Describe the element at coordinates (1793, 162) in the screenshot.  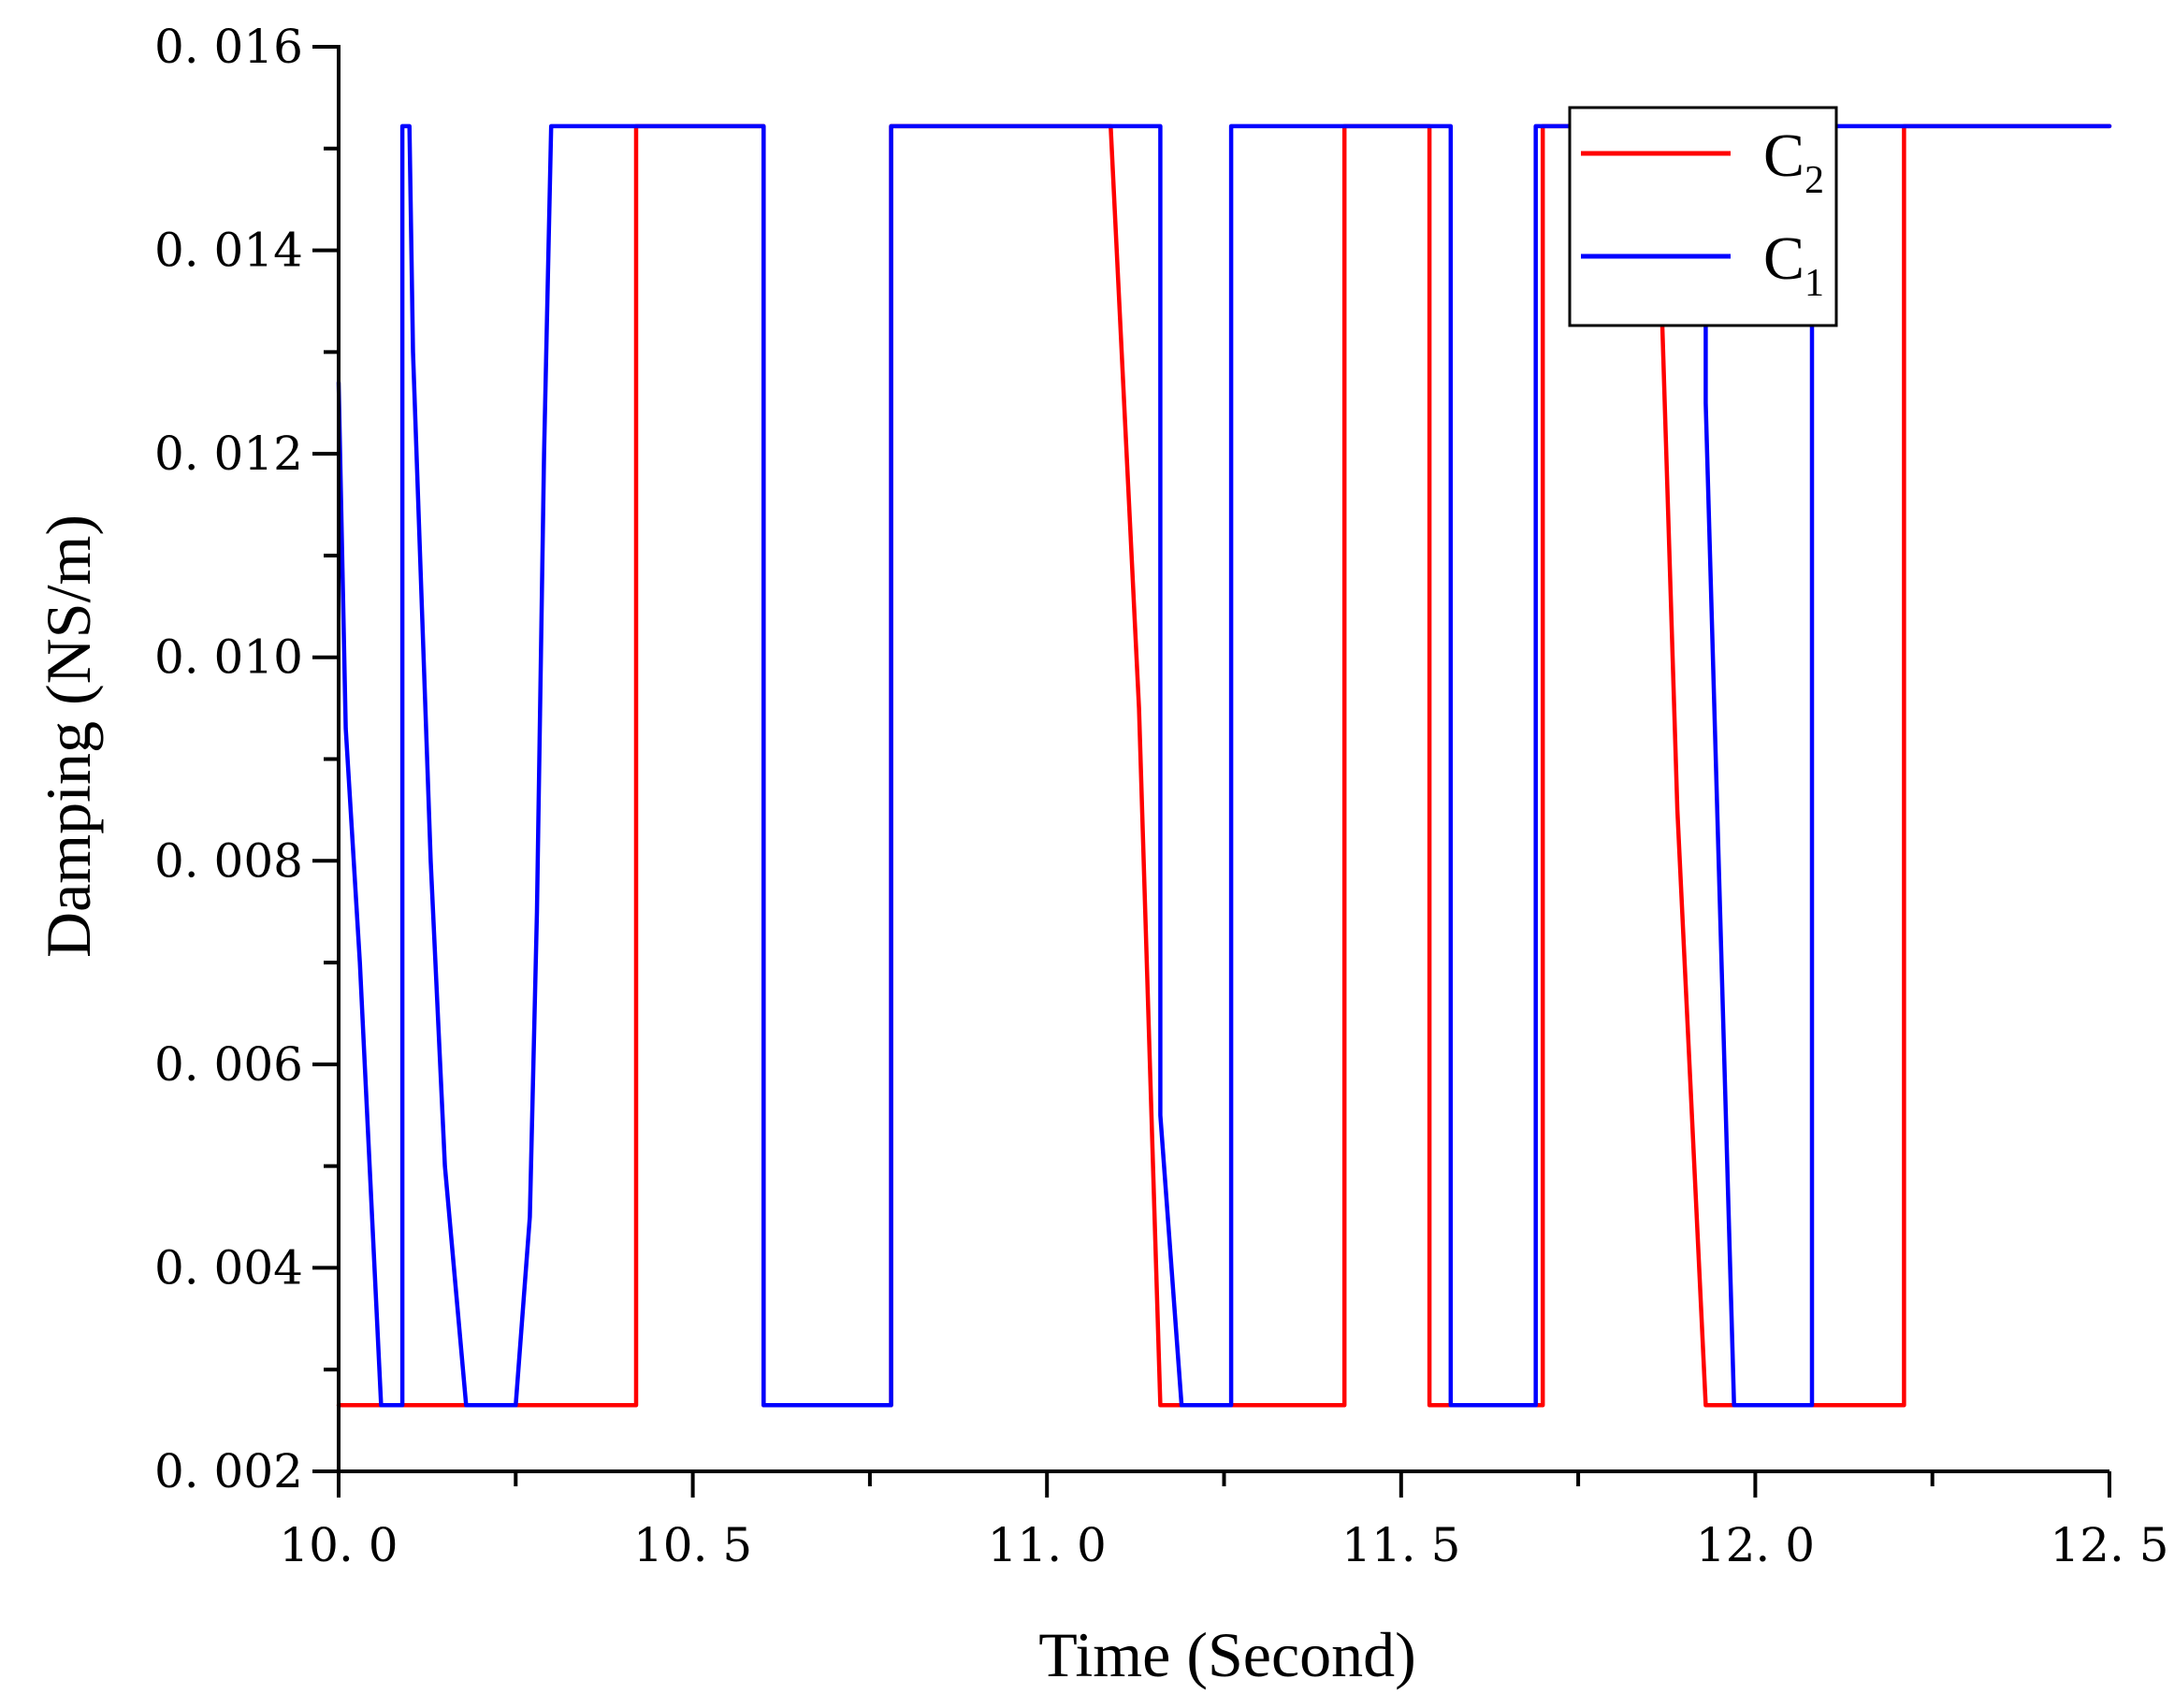
I see `legend-label-c2: C2` at that location.